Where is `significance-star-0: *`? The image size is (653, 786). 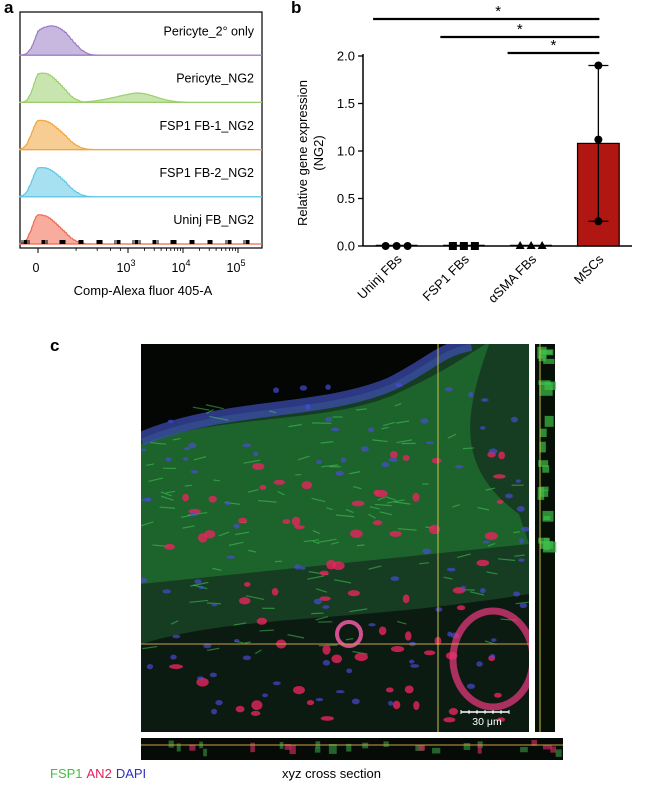 significance-star-0: * is located at coordinates (498, 11).